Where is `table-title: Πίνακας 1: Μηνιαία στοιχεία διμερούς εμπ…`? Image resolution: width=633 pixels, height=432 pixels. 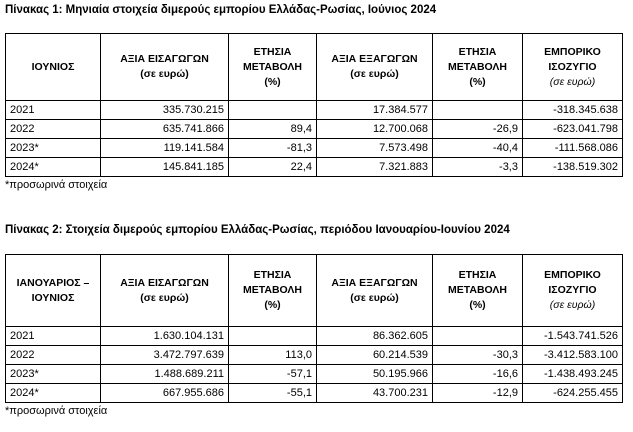 table-title: Πίνακας 1: Μηνιαία στοιχεία διμερούς εμπ… is located at coordinates (221, 10).